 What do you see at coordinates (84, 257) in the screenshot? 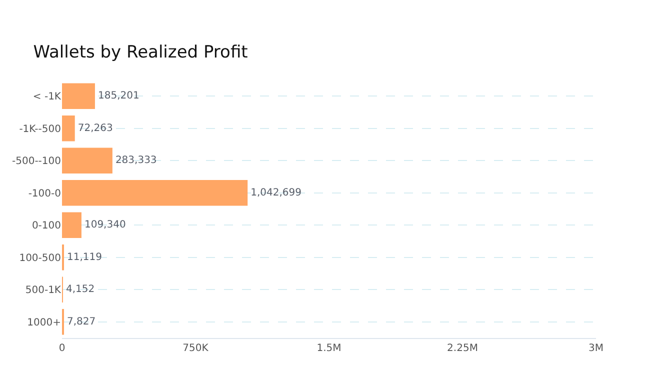
I see `data-label: 11,119` at bounding box center [84, 257].